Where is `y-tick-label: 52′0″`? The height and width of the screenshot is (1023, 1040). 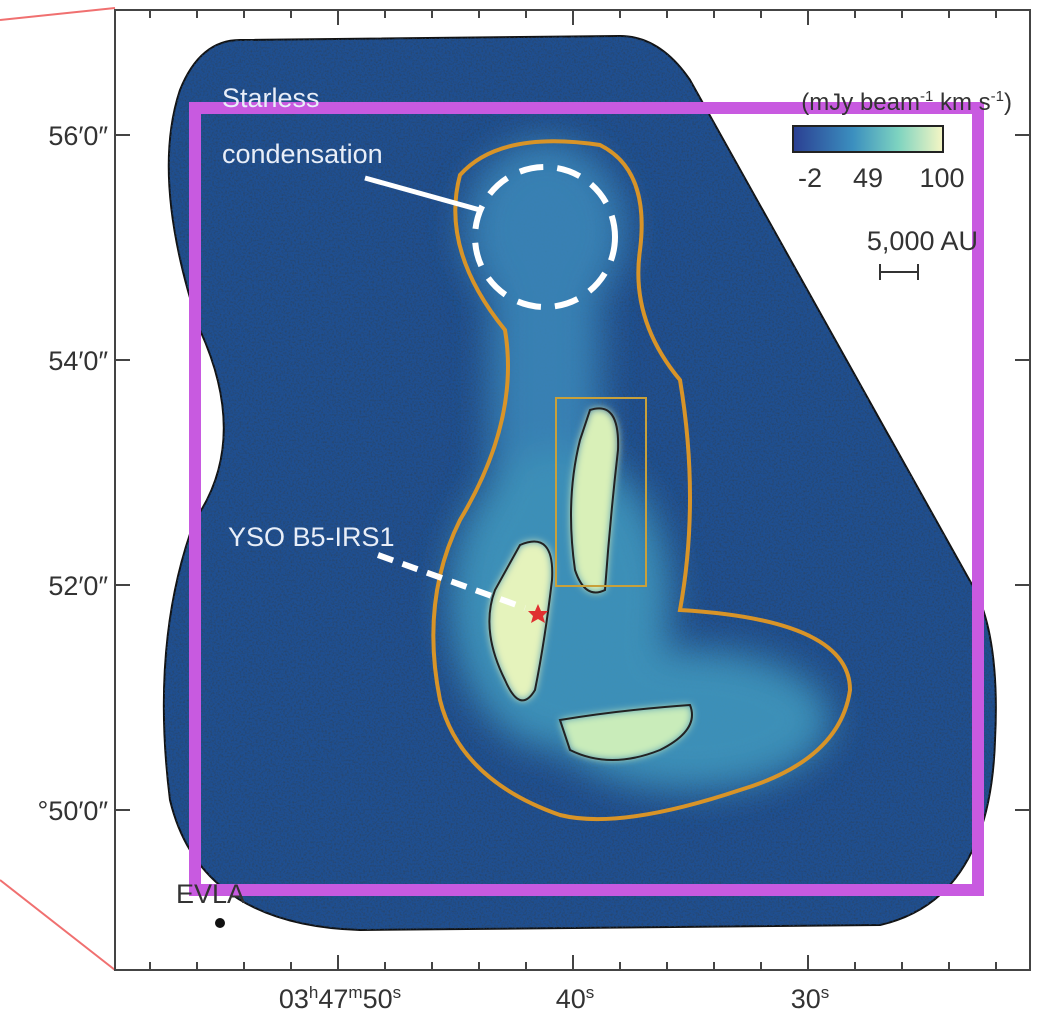
y-tick-label: 52′0″ is located at coordinates (78, 586).